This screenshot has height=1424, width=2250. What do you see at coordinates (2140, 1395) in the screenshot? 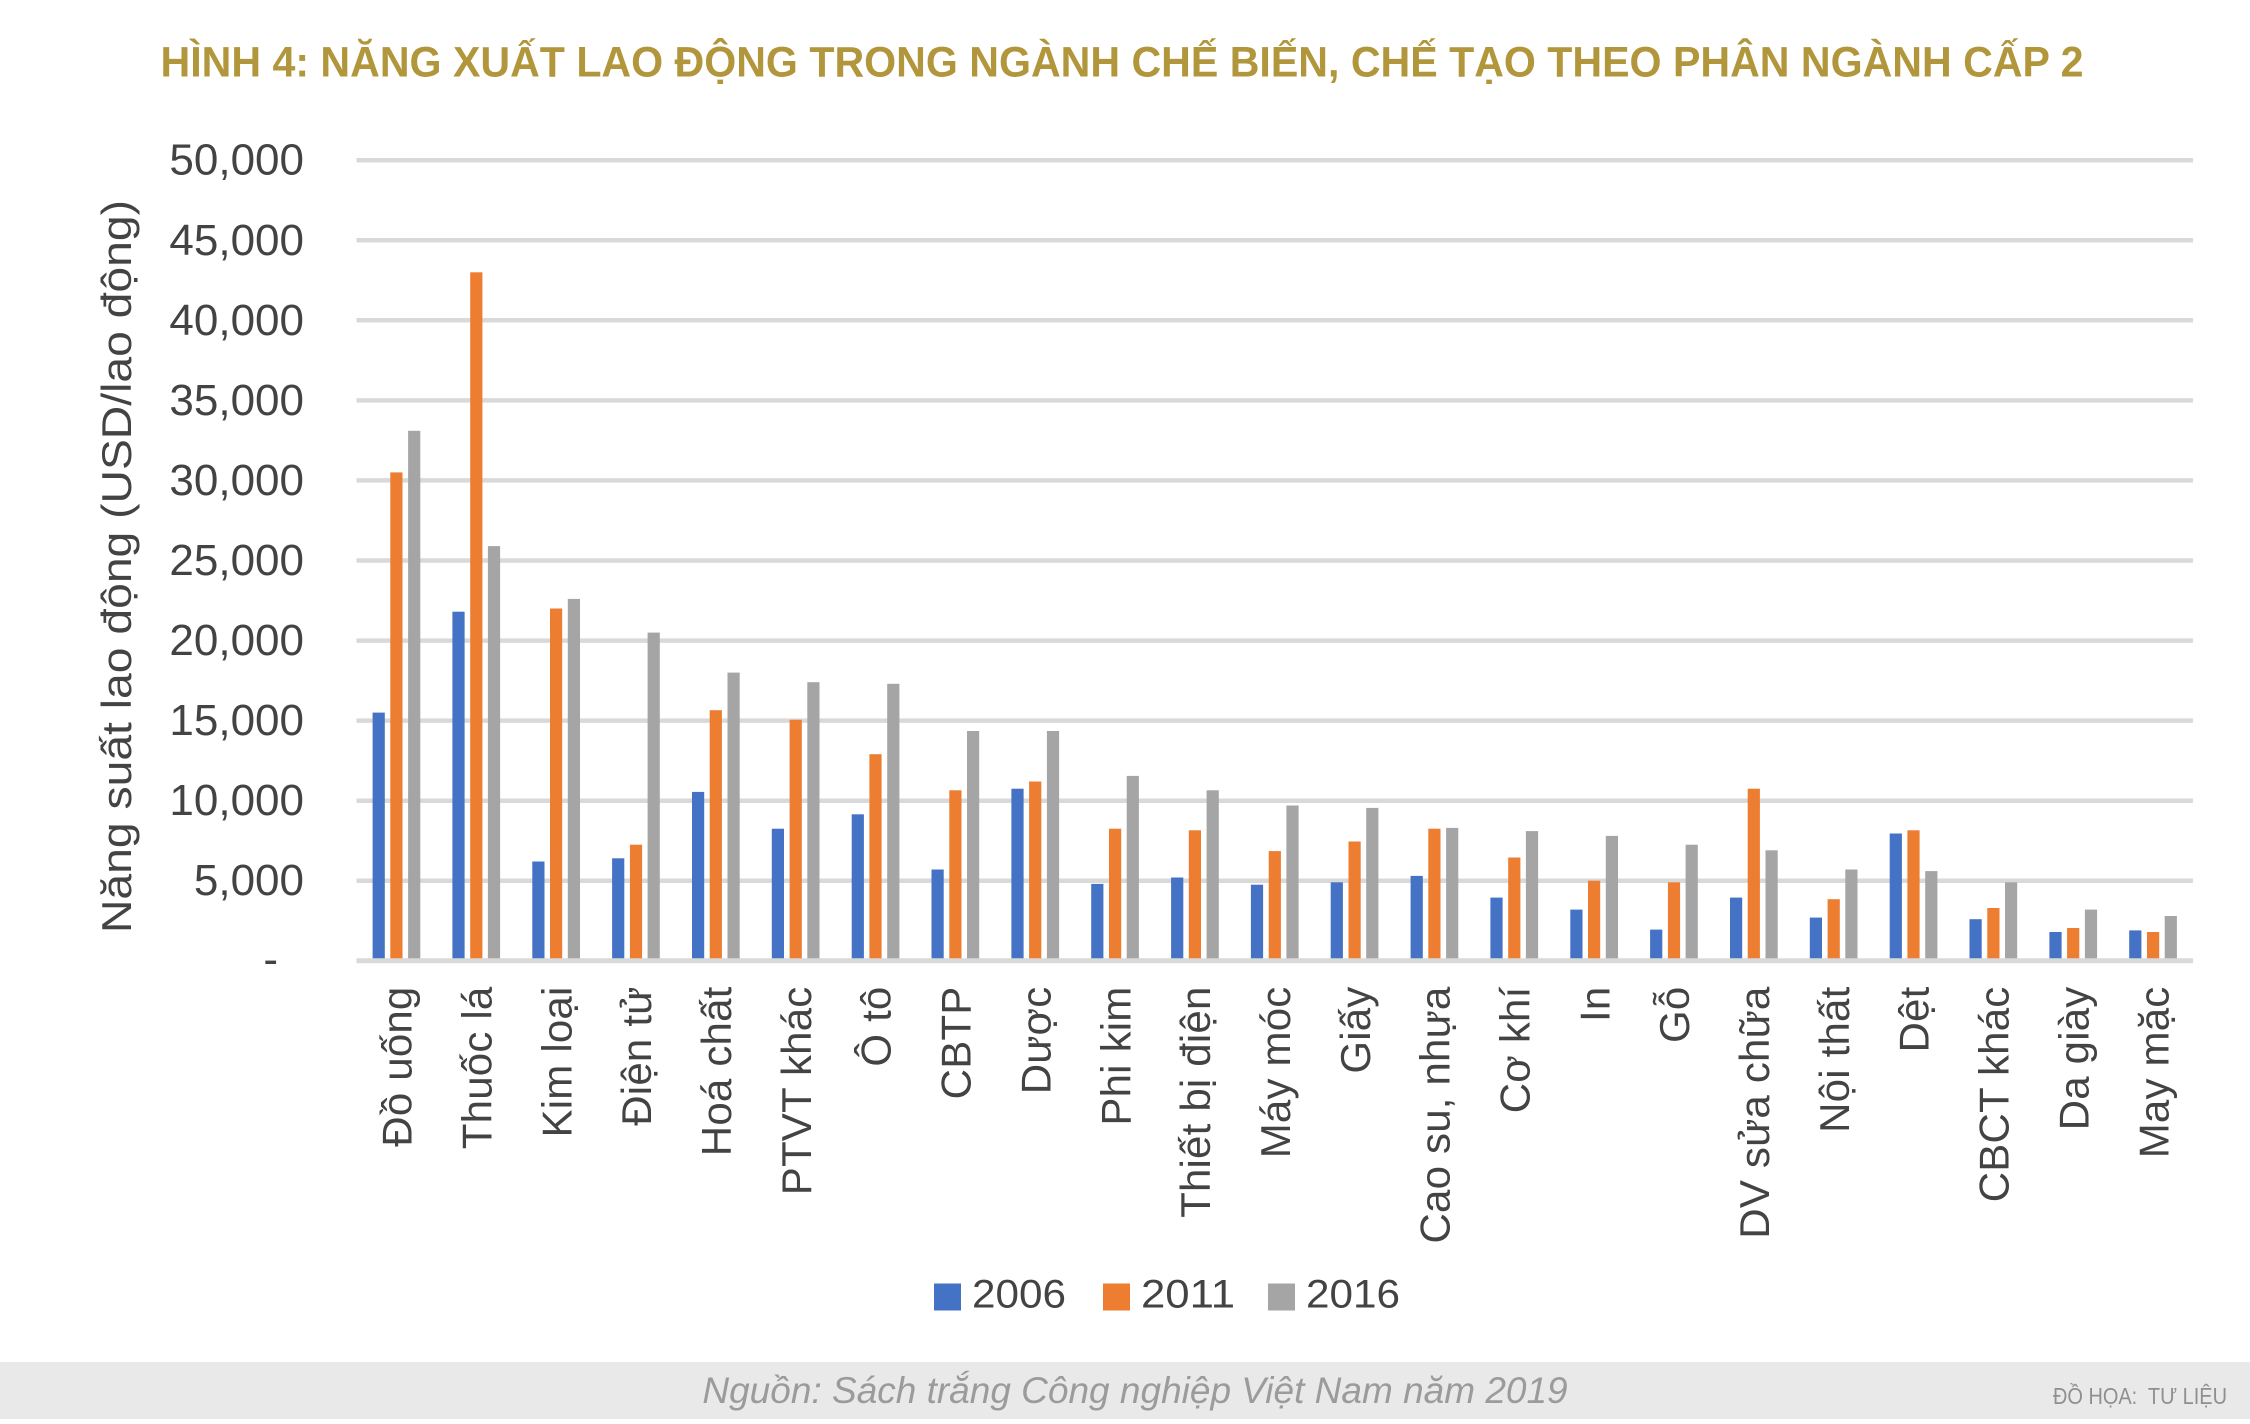
I see `svg-text: ĐỒ HỌA: TƯ LIỆU` at bounding box center [2140, 1395].